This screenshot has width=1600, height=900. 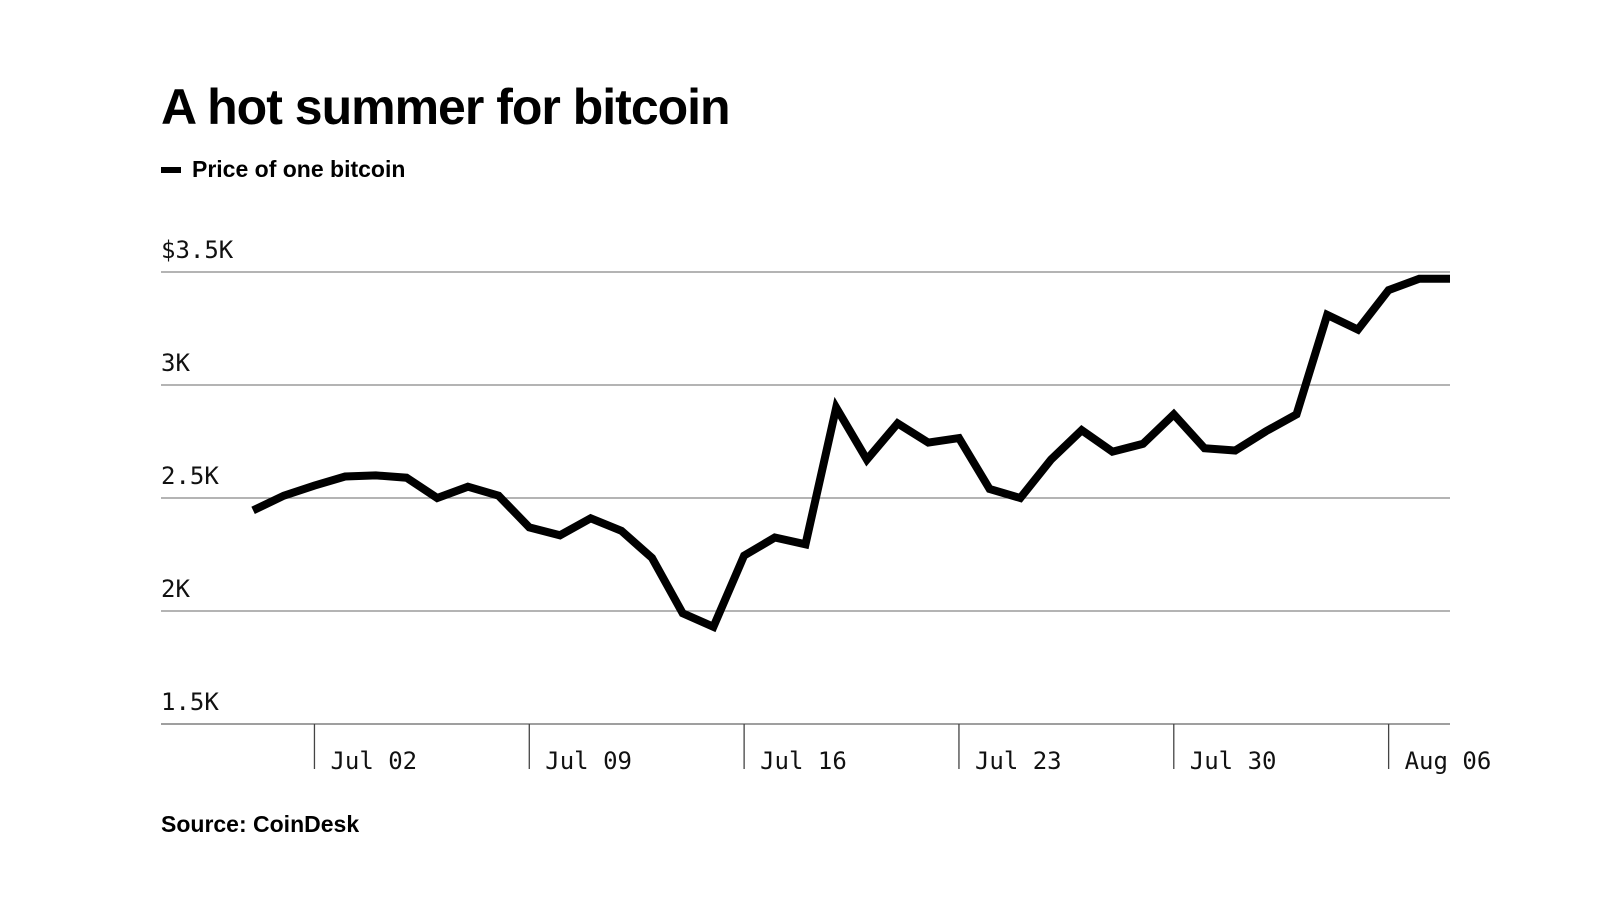 I want to click on x-axis: Jul 02 Jul 09 Jul 16 Jul 23 Jul 30 Aug 06, so click(x=902, y=749).